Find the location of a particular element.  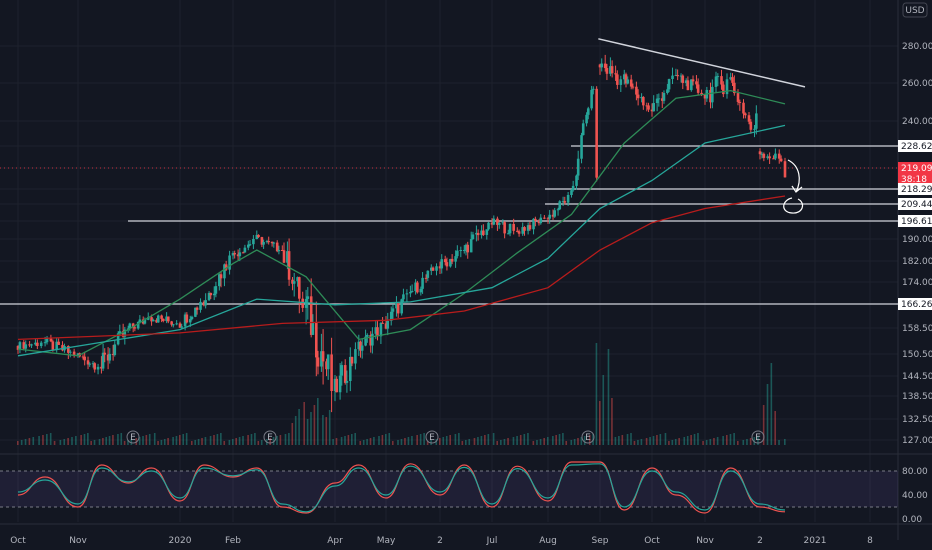

level-price-value: 166.26 is located at coordinates (916, 305).